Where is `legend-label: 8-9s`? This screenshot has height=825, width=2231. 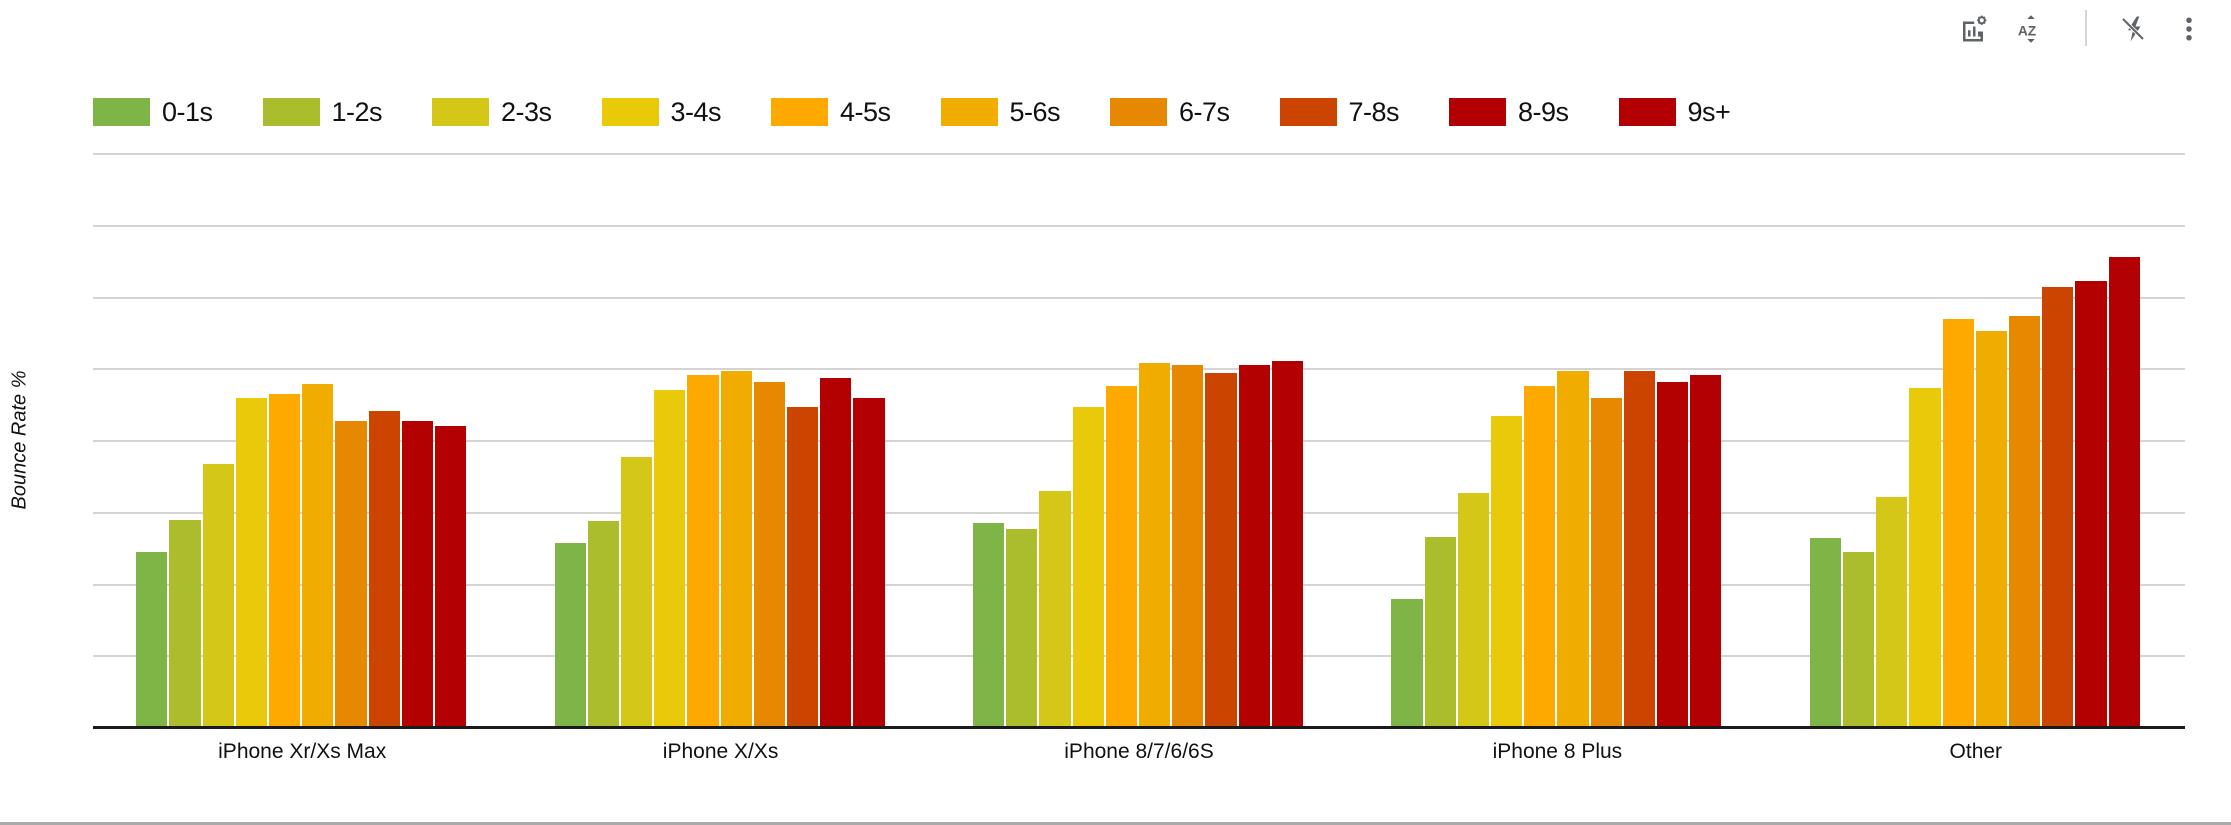
legend-label: 8-9s is located at coordinates (1543, 111).